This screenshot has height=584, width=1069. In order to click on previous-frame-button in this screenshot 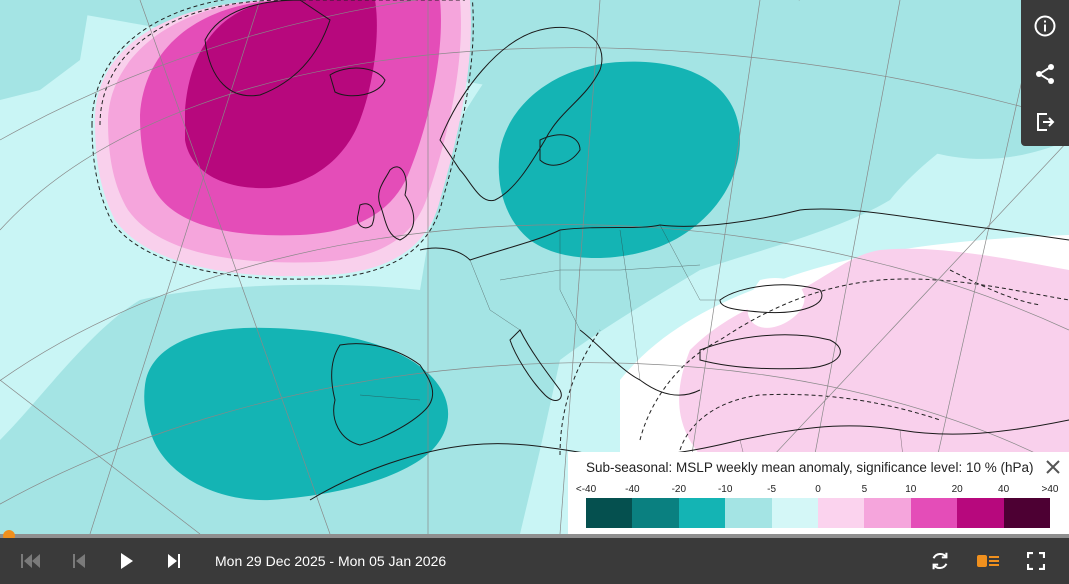, I will do `click(79, 561)`.